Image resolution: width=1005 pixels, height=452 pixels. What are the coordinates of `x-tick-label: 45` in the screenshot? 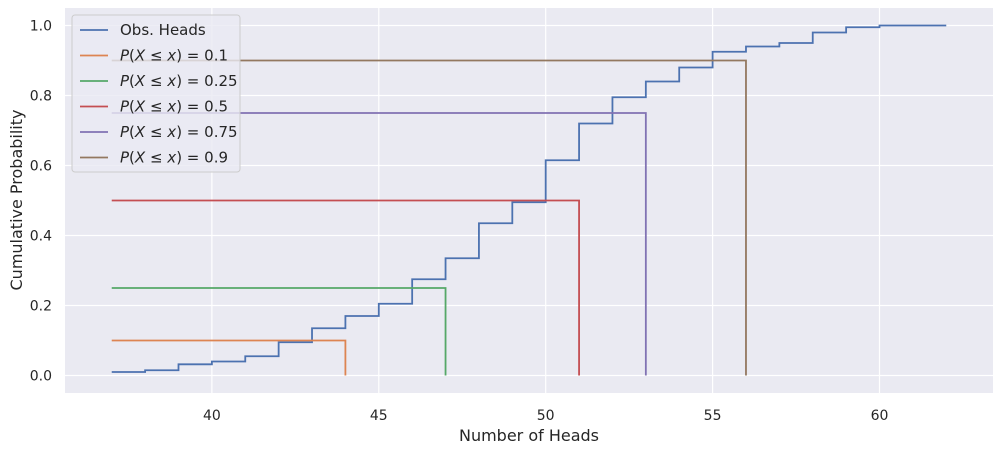 It's located at (379, 416).